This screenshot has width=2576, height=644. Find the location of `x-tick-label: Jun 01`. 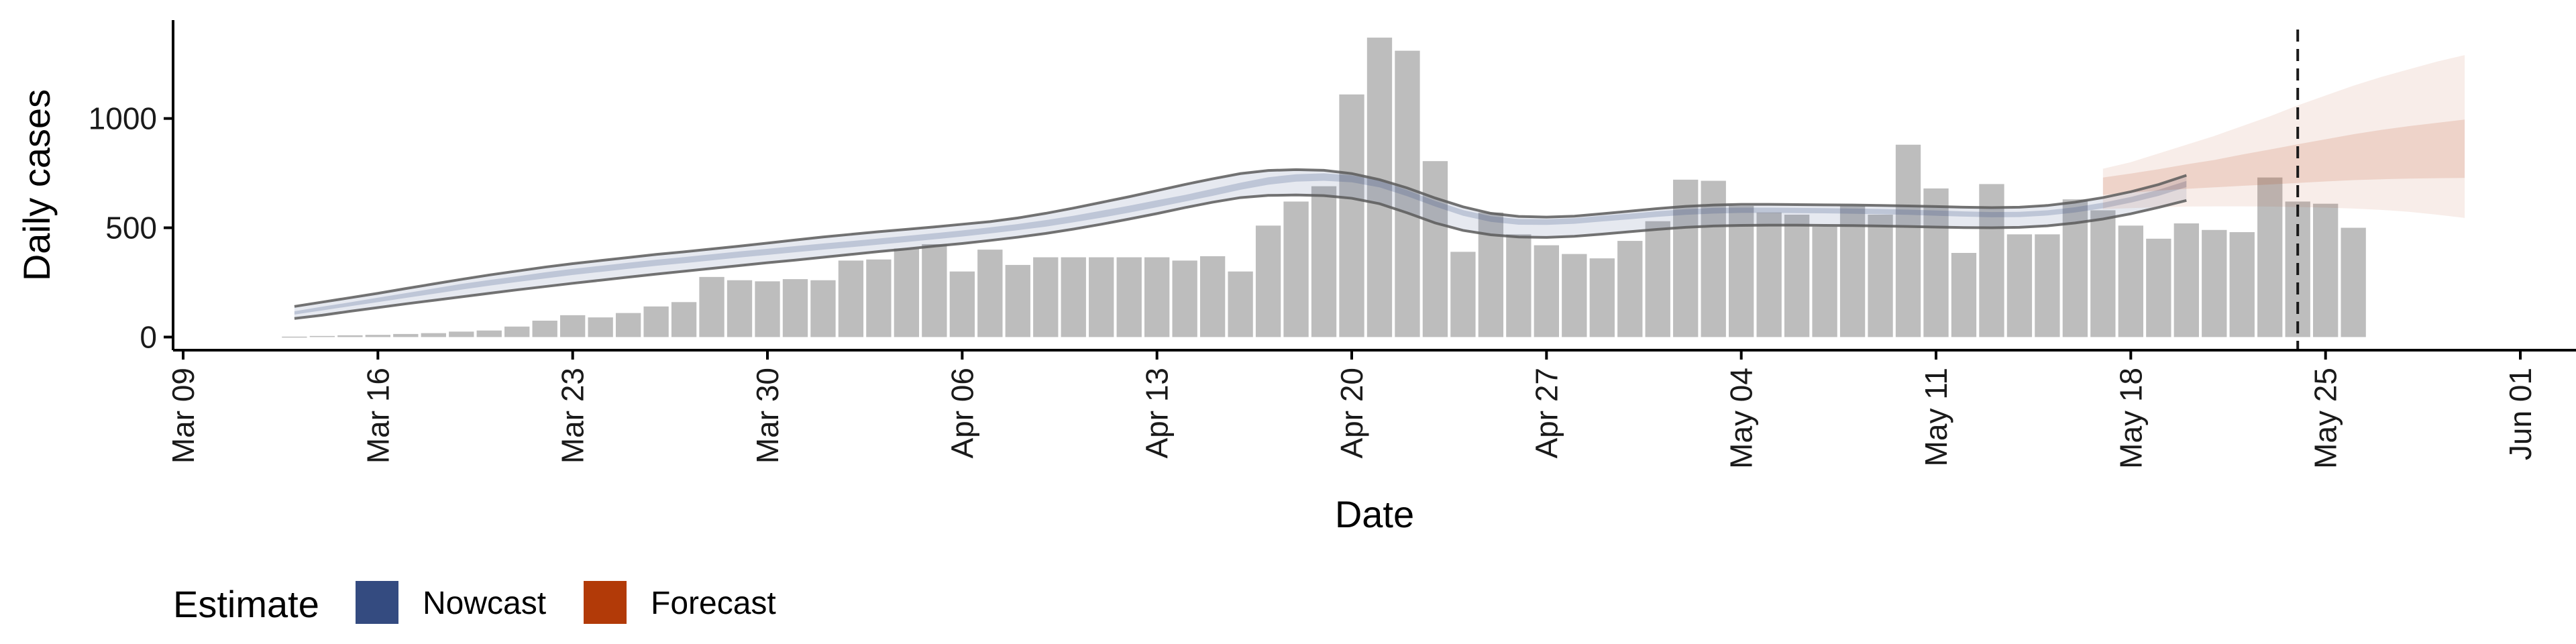

x-tick-label: Jun 01 is located at coordinates (2520, 414).